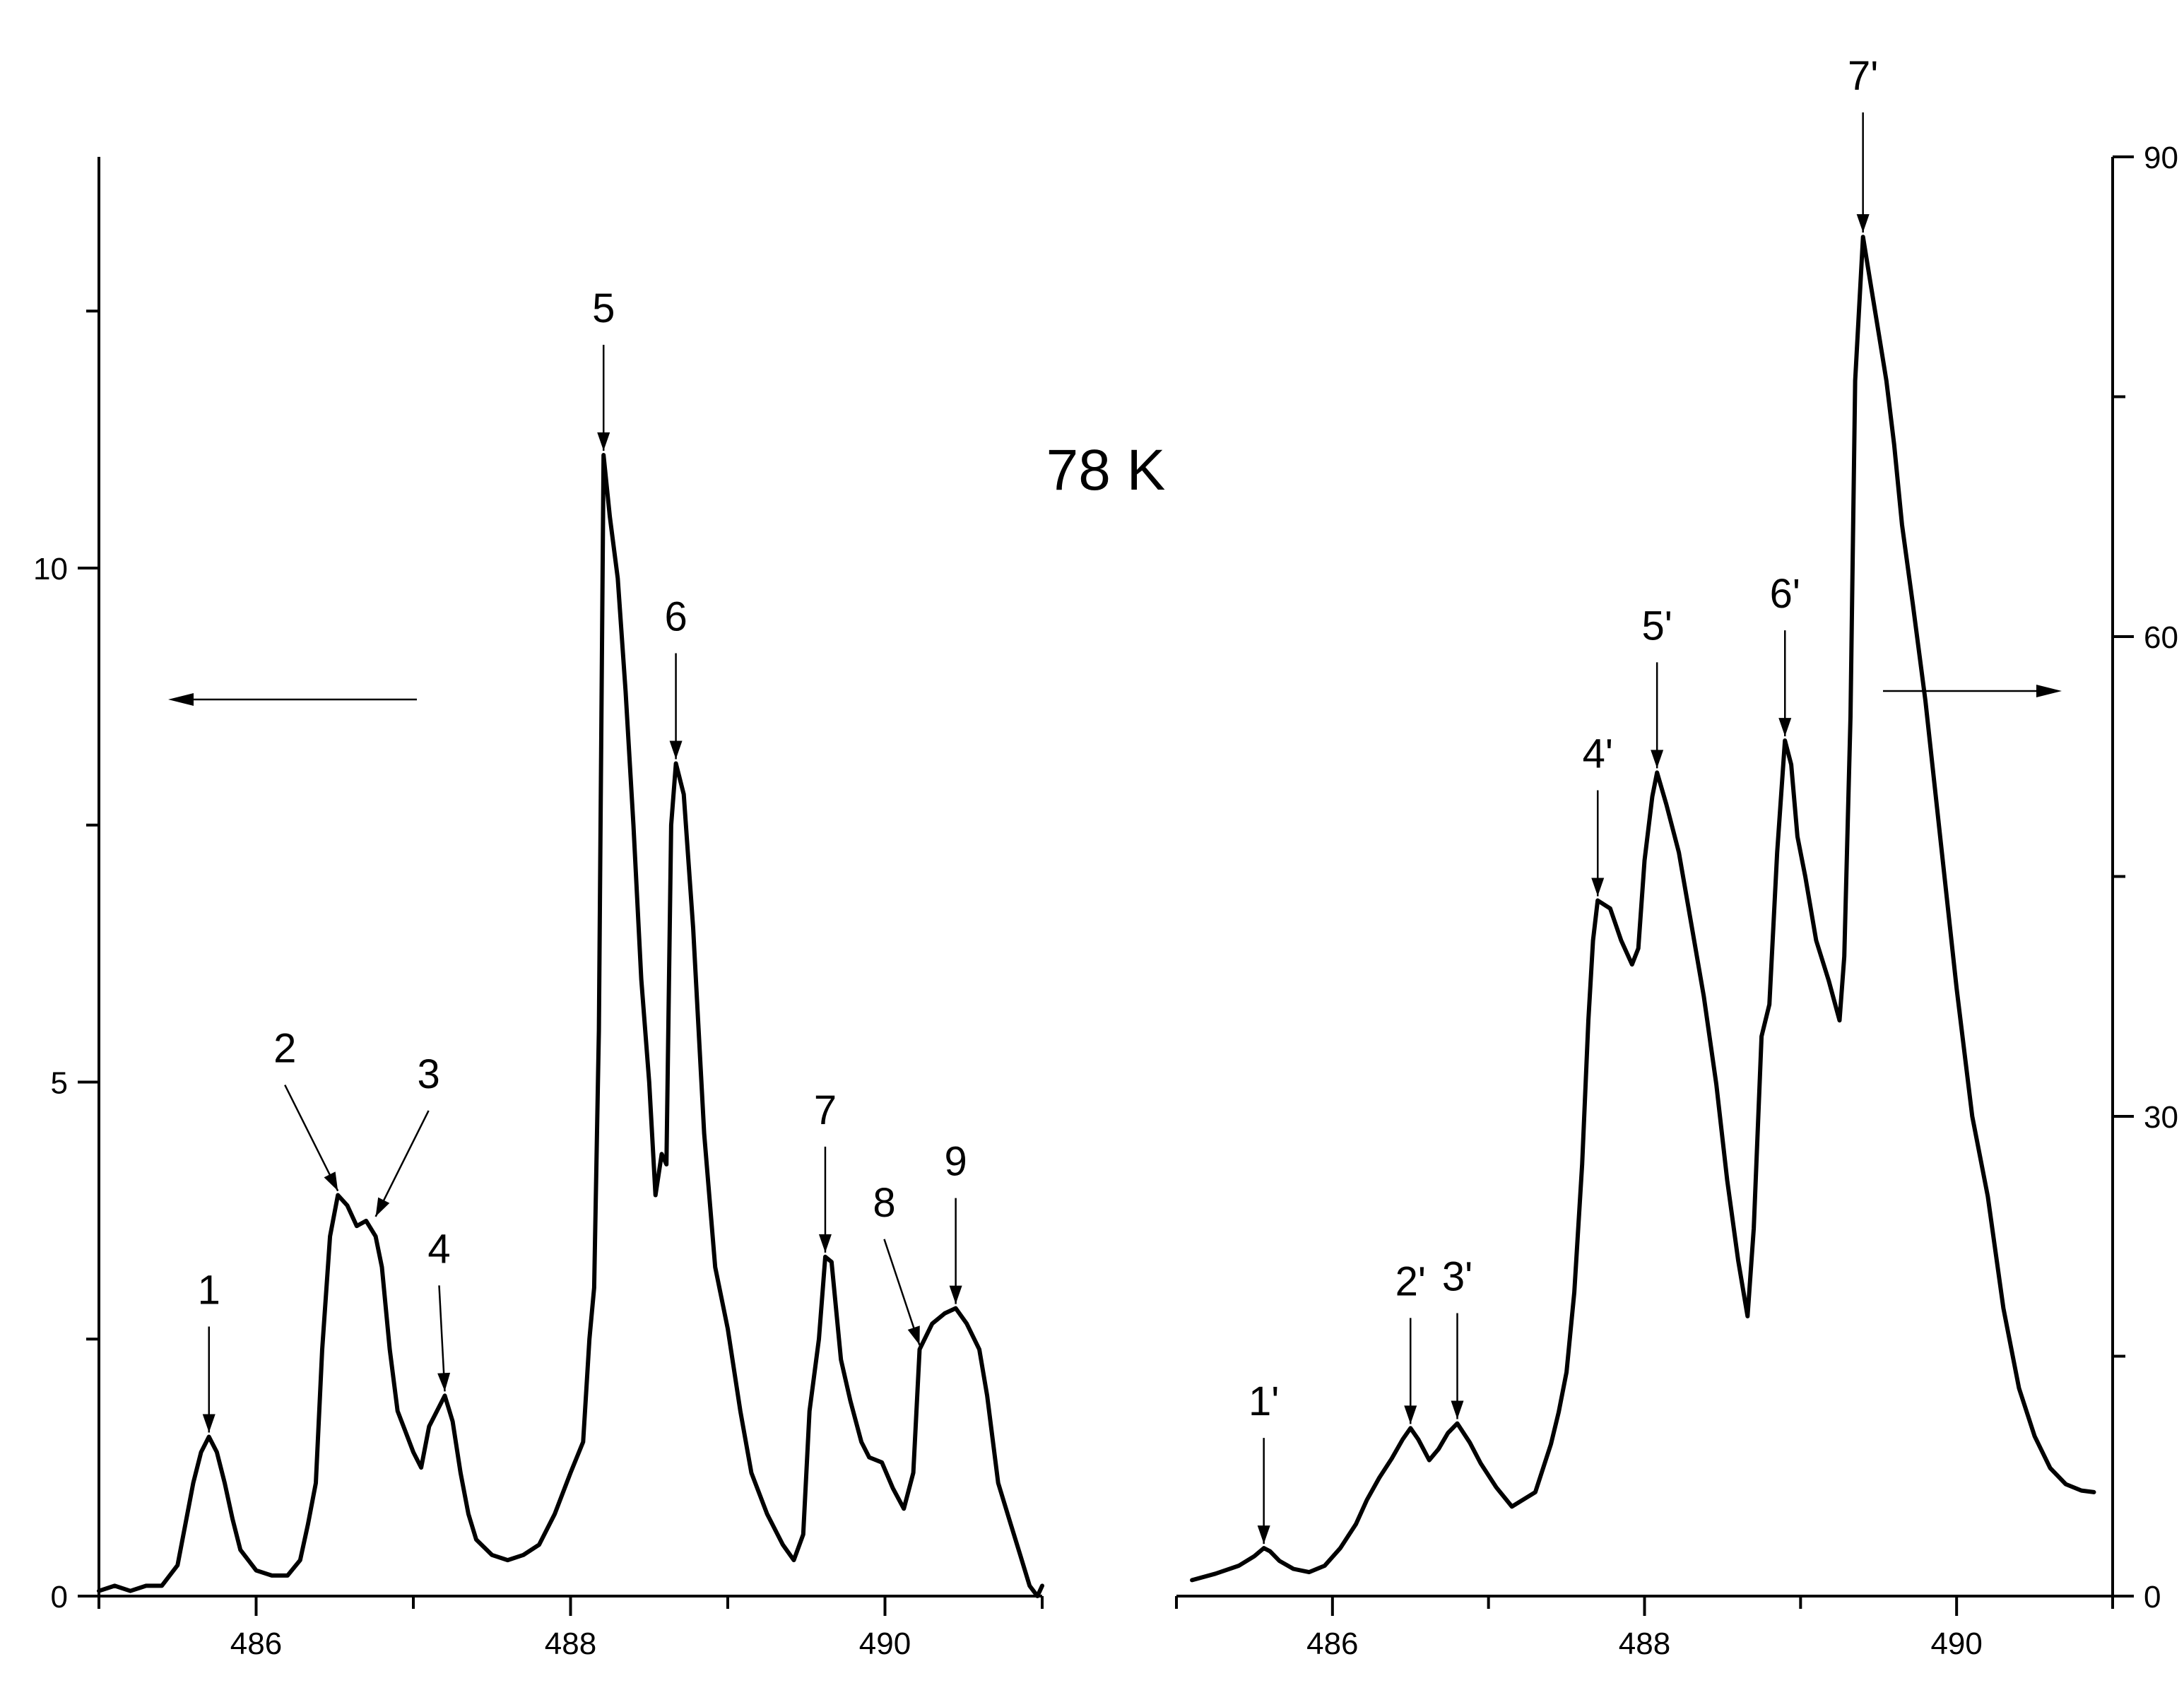 Image resolution: width=2184 pixels, height=1683 pixels. What do you see at coordinates (884, 1203) in the screenshot?
I see `peak-label: 8` at bounding box center [884, 1203].